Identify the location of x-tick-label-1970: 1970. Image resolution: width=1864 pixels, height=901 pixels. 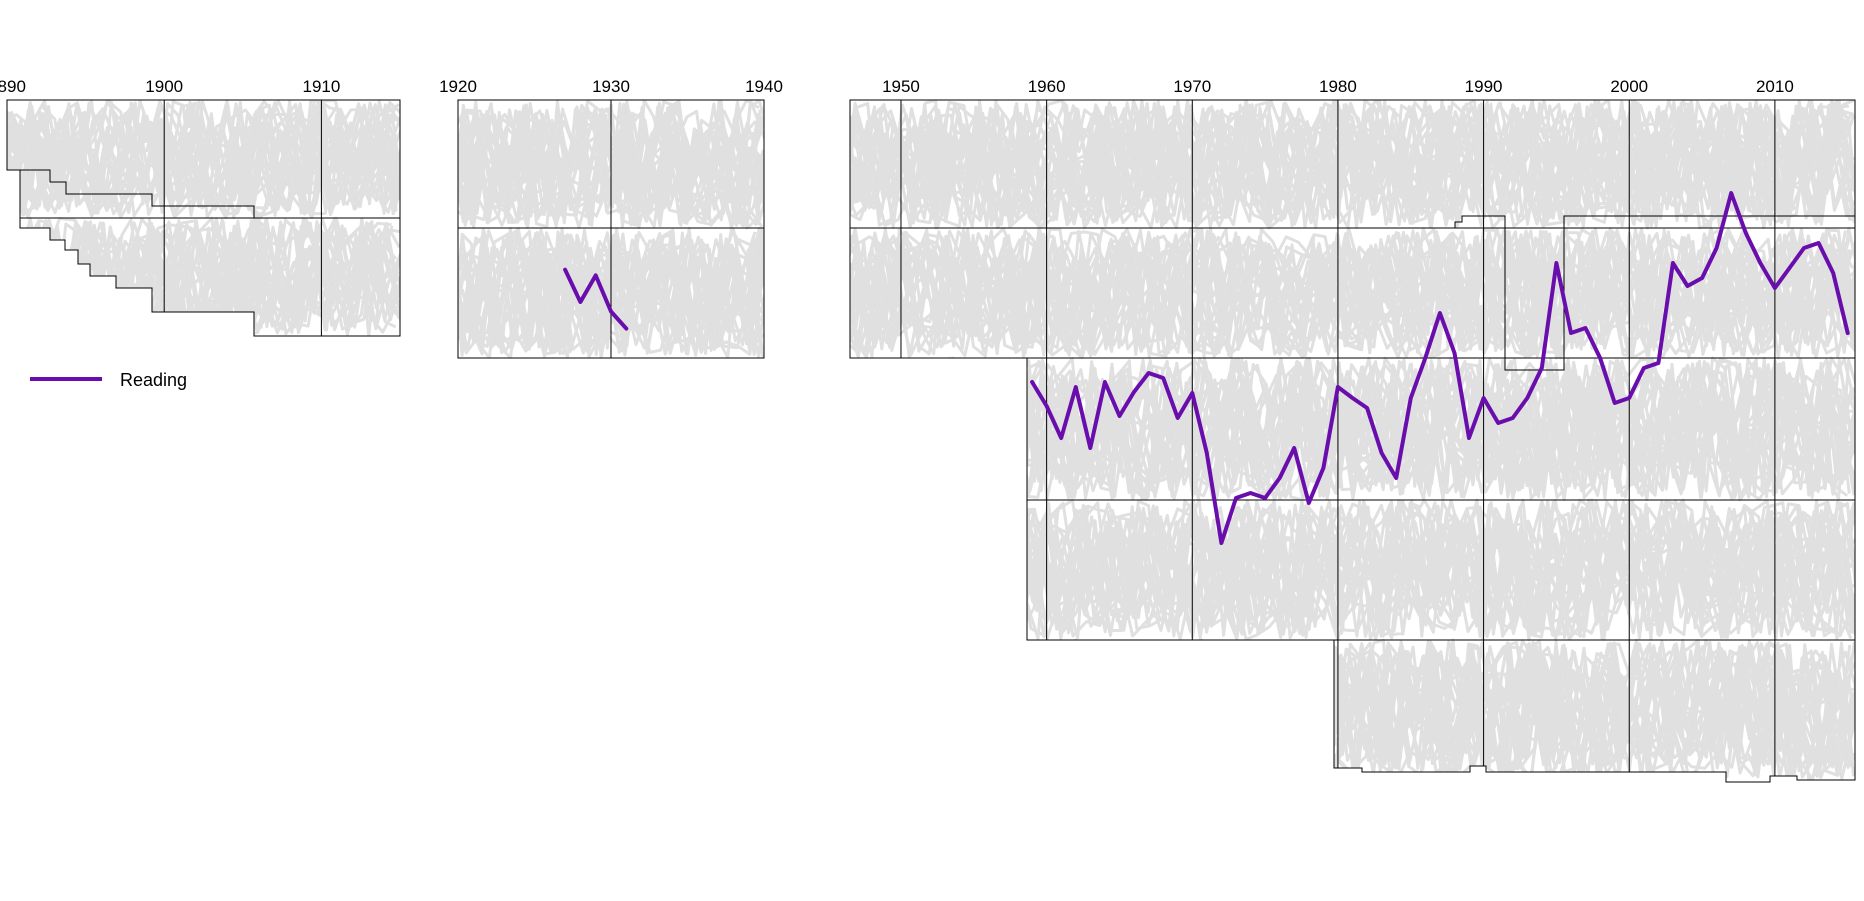
(1192, 86).